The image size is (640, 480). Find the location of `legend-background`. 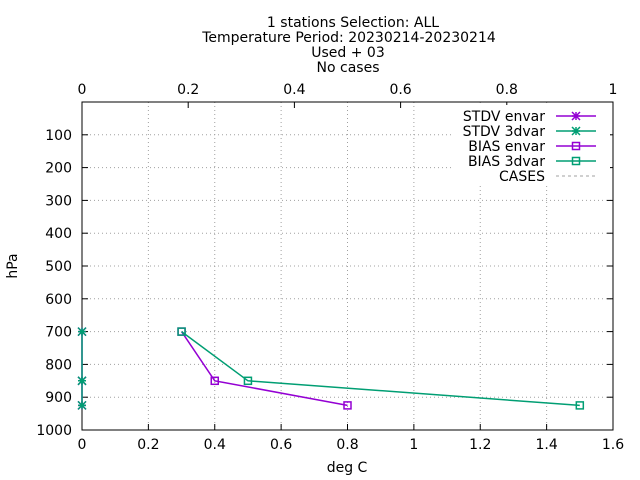

legend-background is located at coordinates (531, 144).